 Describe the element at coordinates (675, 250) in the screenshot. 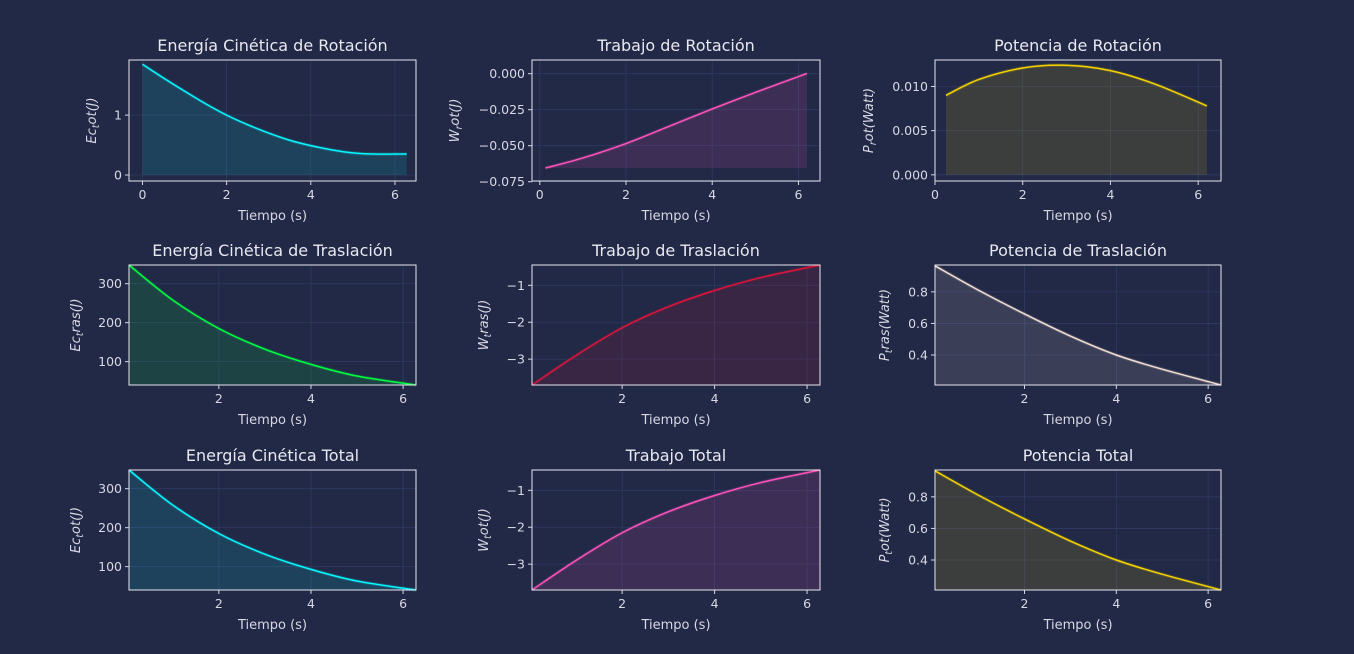

I see `chart-title: Trabajo de Traslación` at that location.